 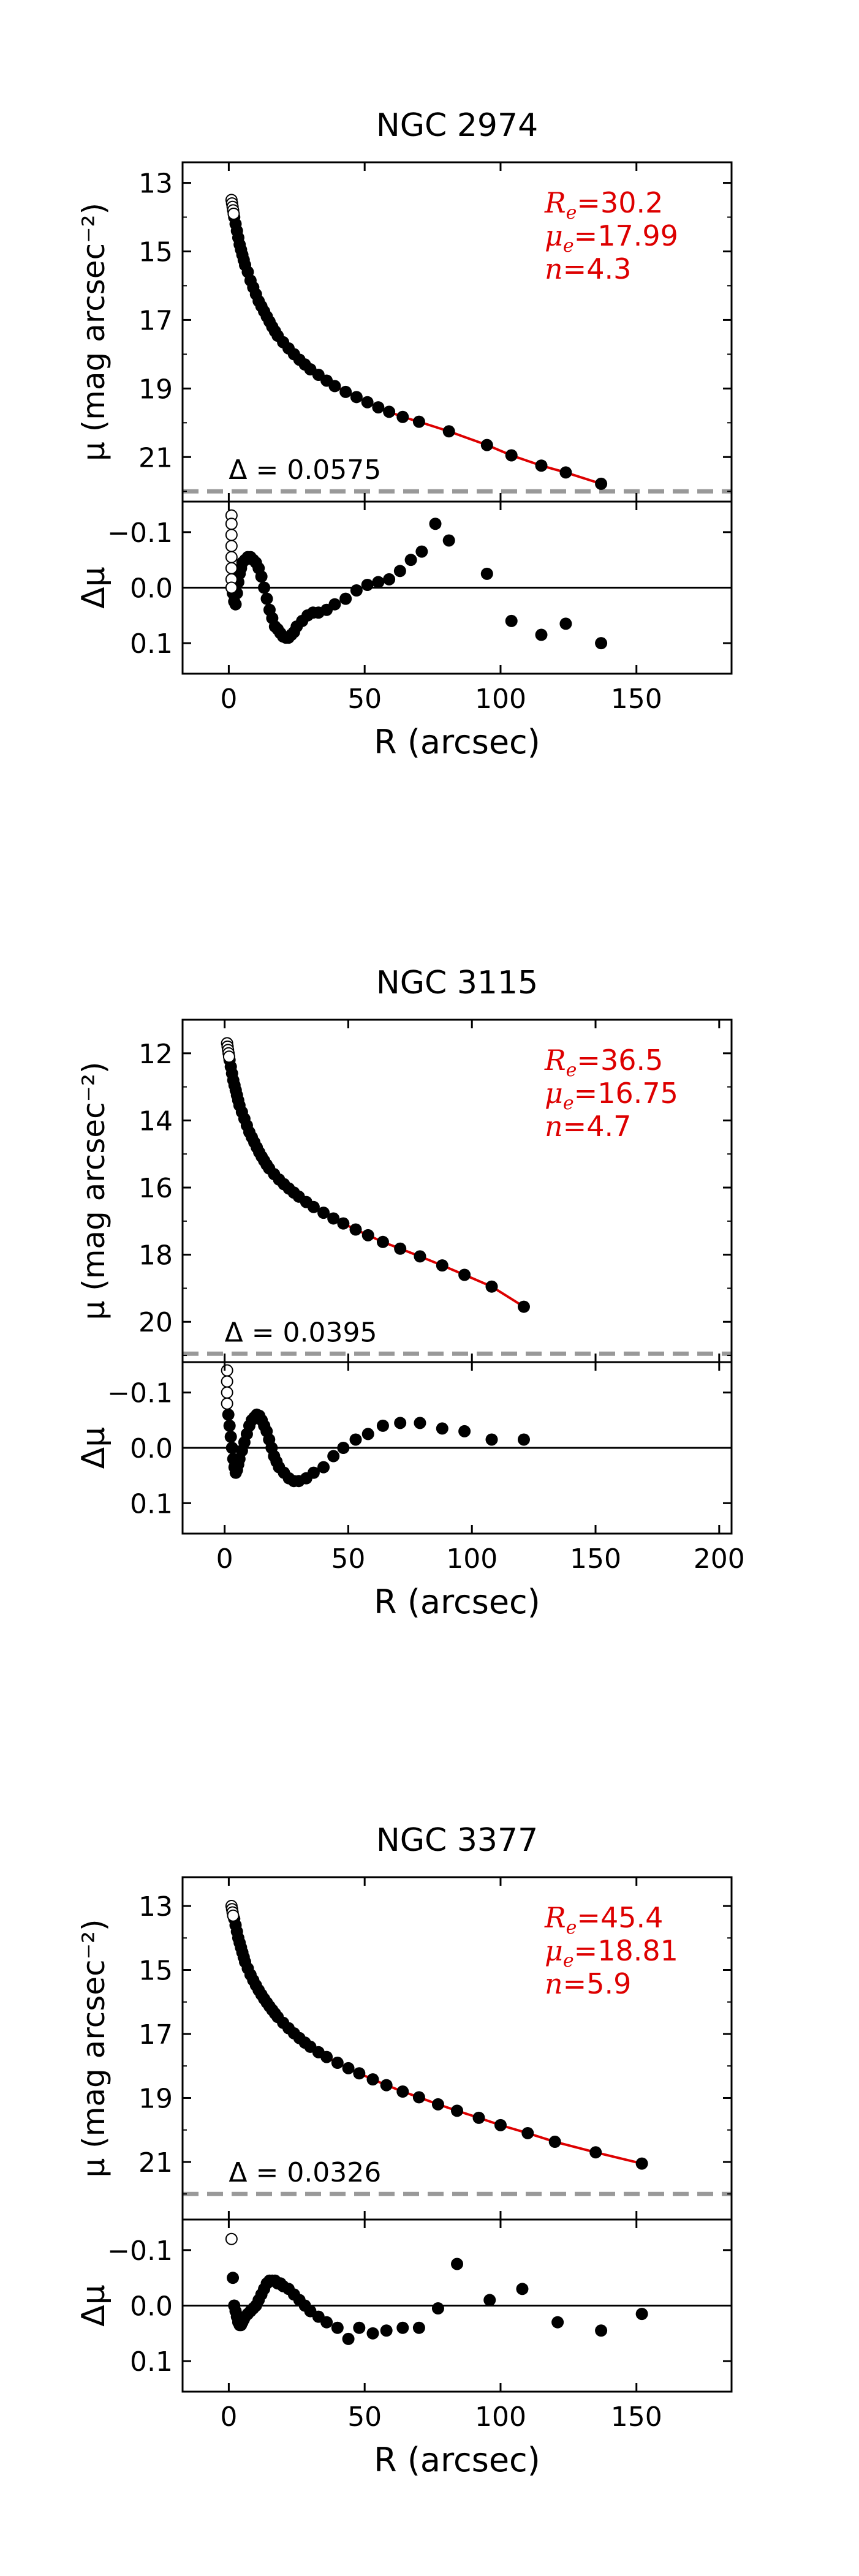 I want to click on upper-ytick-label: 21, so click(x=155, y=2163).